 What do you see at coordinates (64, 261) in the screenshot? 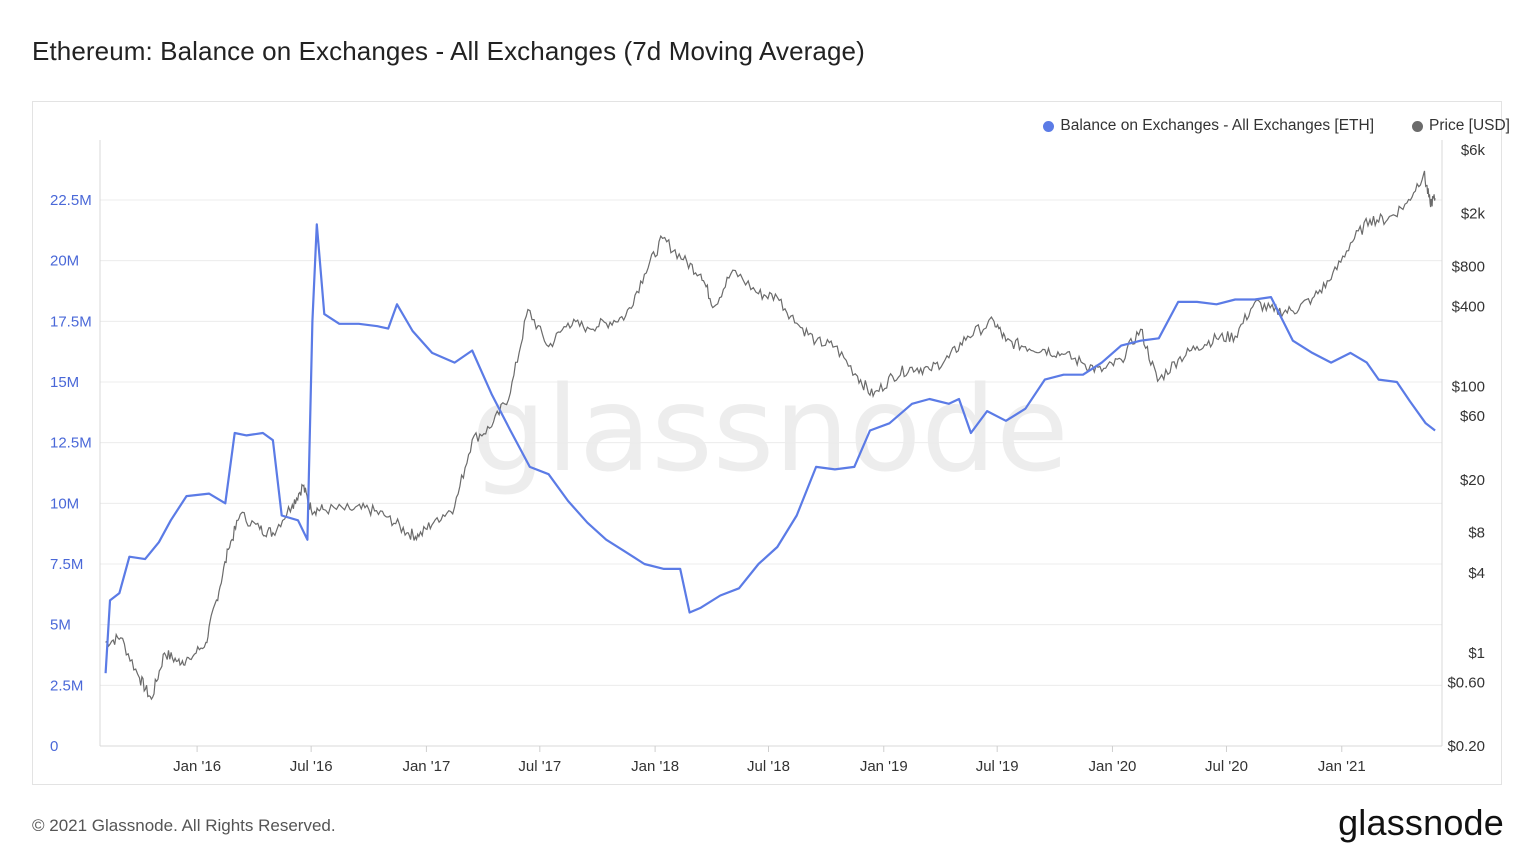
I see `y-left-tick-label: 20M` at bounding box center [64, 261].